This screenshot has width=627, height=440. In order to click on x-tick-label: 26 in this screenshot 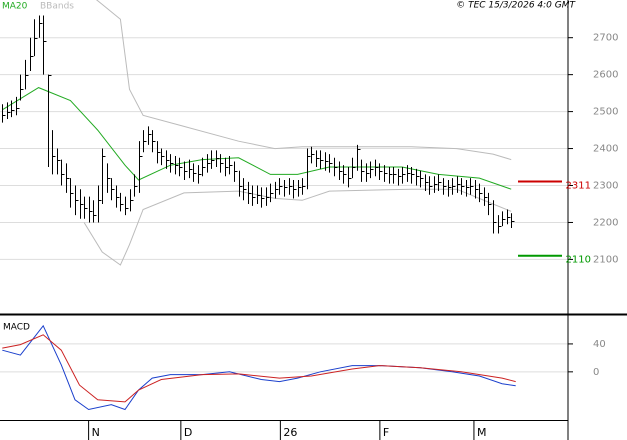, I will do `click(290, 432)`.